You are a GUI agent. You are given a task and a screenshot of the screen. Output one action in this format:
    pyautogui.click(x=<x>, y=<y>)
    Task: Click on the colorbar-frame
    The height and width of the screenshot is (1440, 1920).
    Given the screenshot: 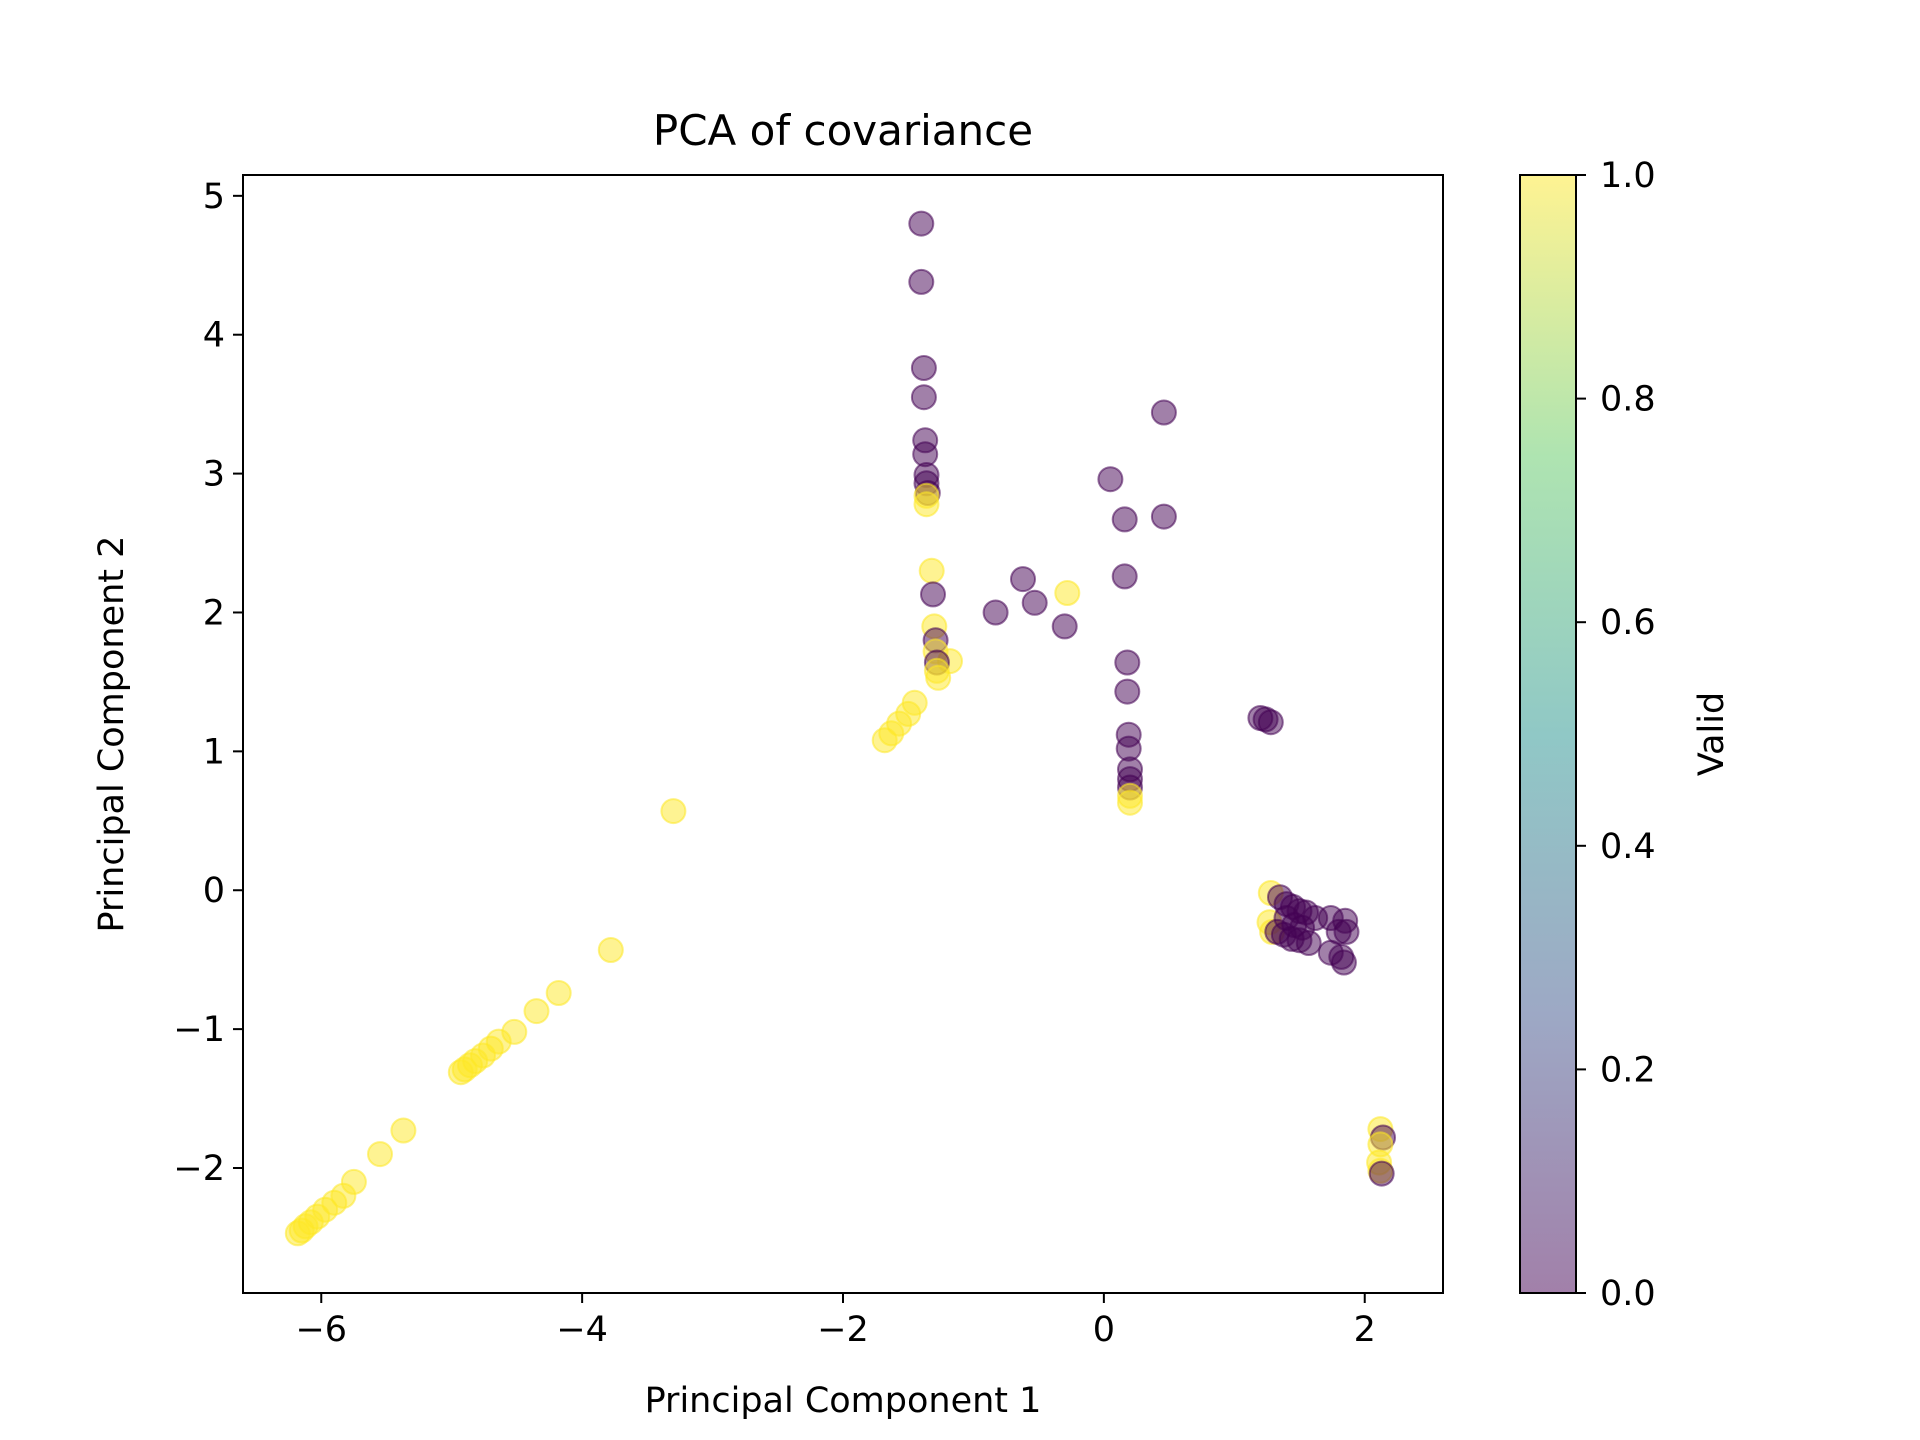 What is the action you would take?
    pyautogui.click(x=1548, y=734)
    